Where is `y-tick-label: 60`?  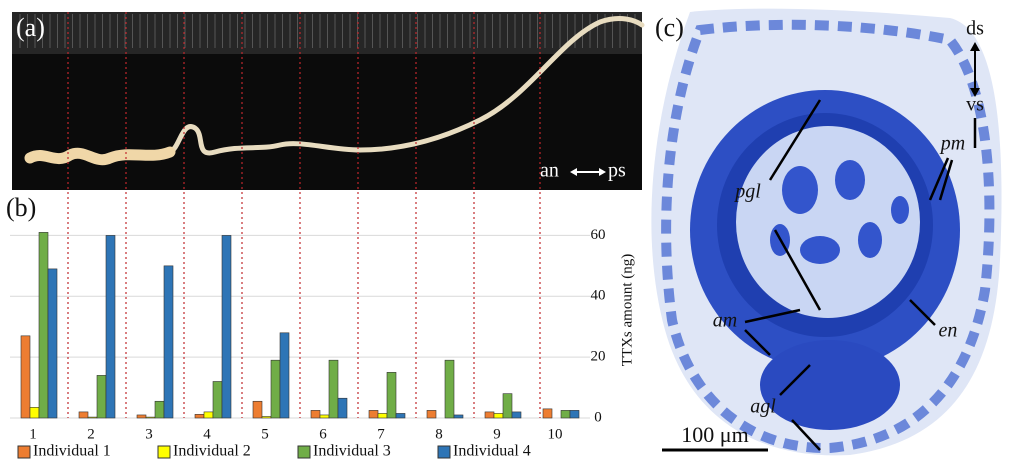
y-tick-label: 60 is located at coordinates (598, 235).